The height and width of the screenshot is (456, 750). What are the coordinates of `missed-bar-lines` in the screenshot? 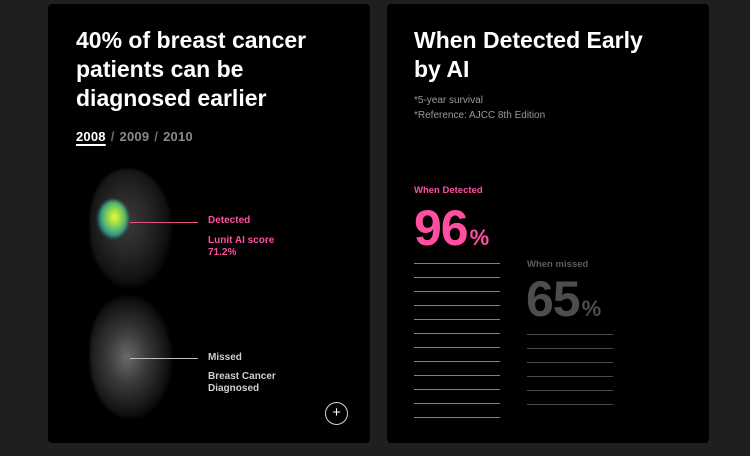 It's located at (570, 376).